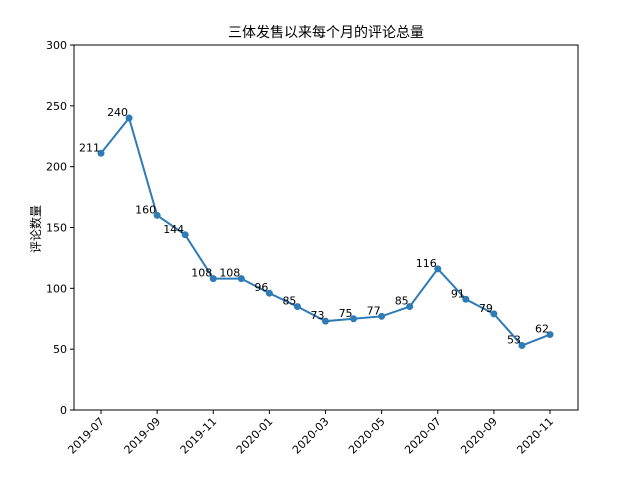 The image size is (633, 483). What do you see at coordinates (145, 209) in the screenshot?
I see `data-label: 160` at bounding box center [145, 209].